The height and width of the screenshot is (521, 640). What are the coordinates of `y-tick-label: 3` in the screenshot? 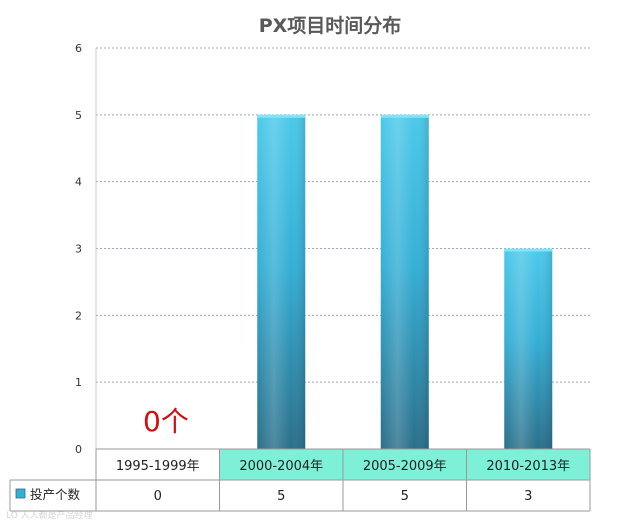 It's located at (78, 249).